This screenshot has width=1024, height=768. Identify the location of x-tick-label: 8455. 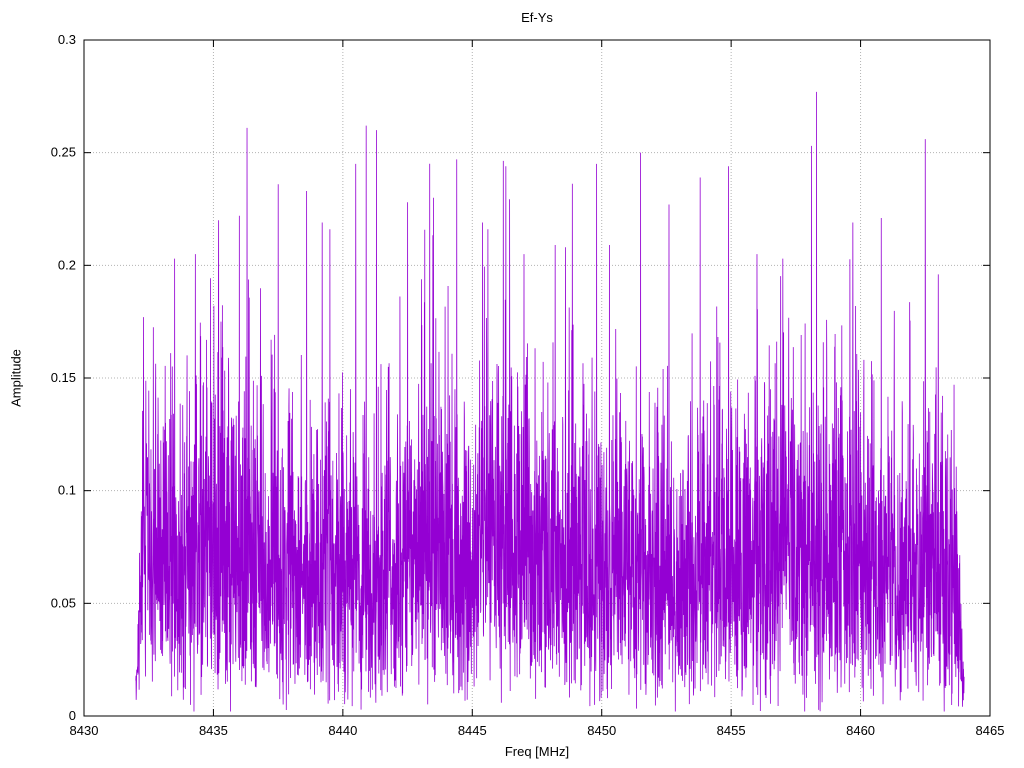
(731, 730).